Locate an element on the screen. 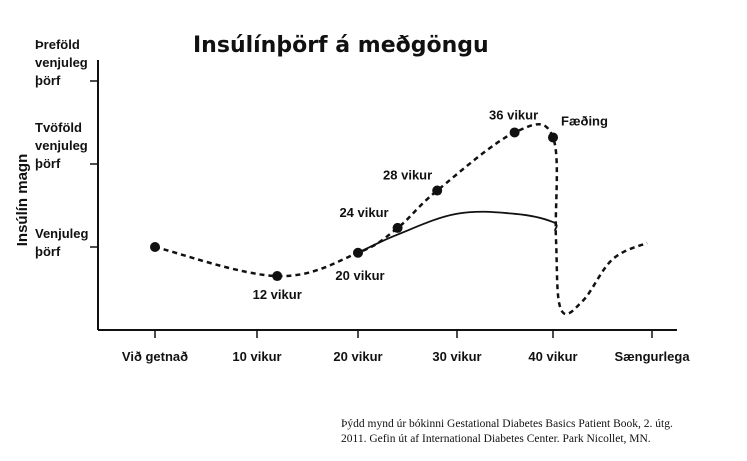 The image size is (747, 461). data-point-label: 12 vikur is located at coordinates (277, 294).